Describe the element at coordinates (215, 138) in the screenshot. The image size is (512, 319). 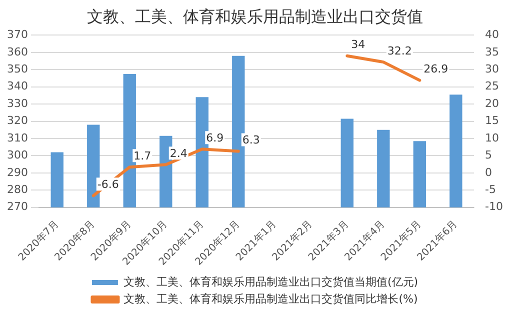
I see `data-label: 6.9` at that location.